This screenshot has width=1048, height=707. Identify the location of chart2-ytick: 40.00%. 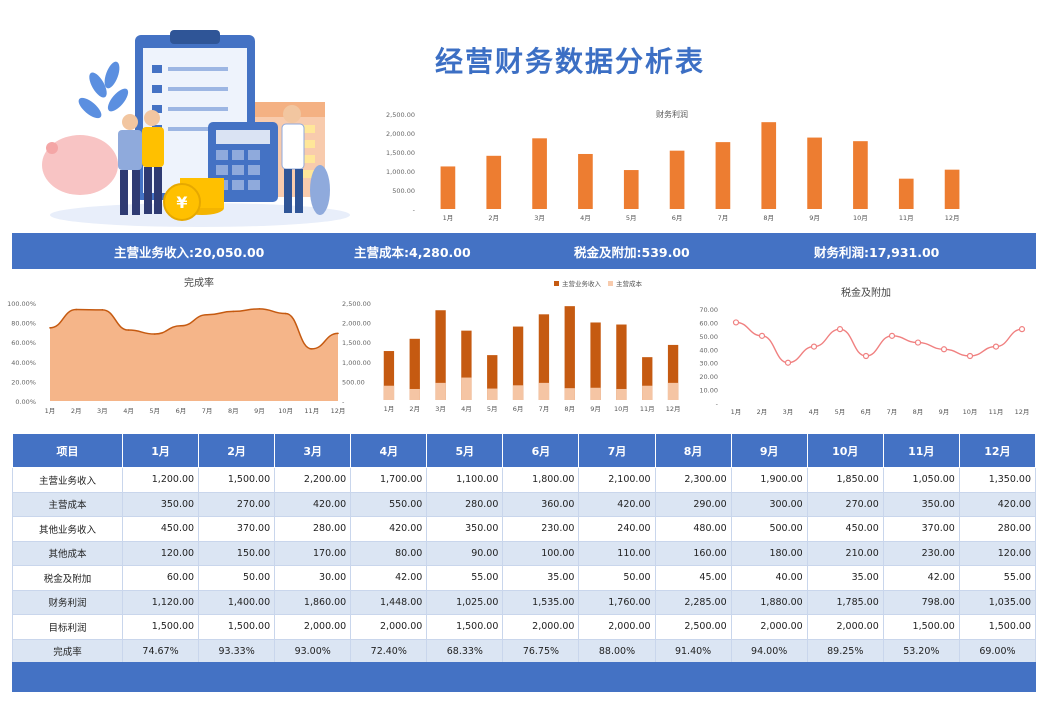
(23, 363).